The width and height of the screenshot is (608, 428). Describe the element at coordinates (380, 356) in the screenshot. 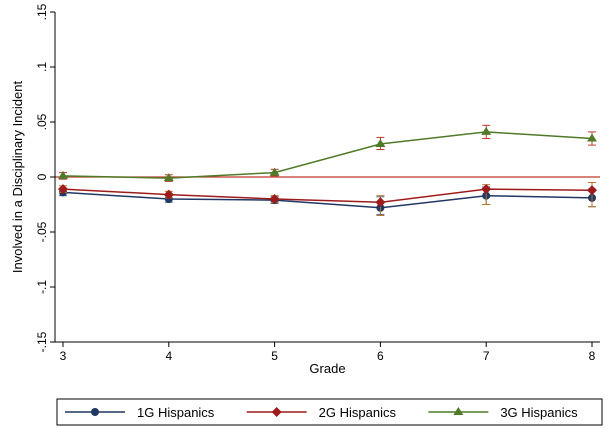

I see `x-tick-label: 6` at that location.